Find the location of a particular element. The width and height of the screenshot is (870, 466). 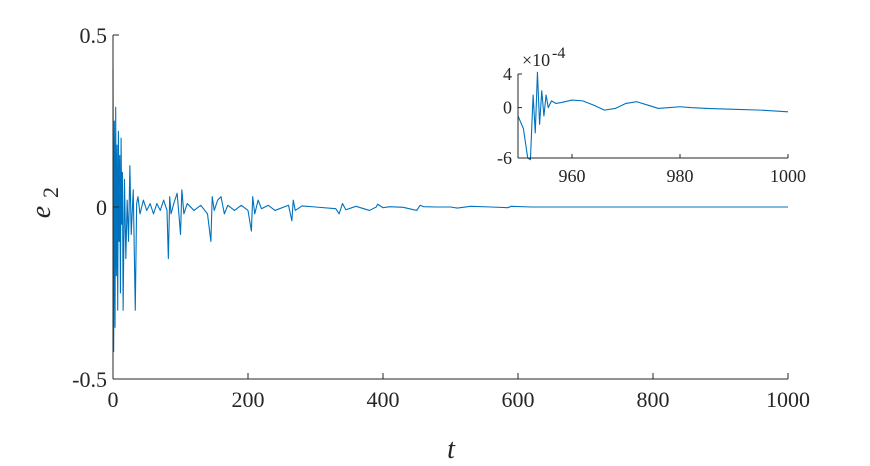

inset-x-tick-label: 1000 is located at coordinates (788, 176).